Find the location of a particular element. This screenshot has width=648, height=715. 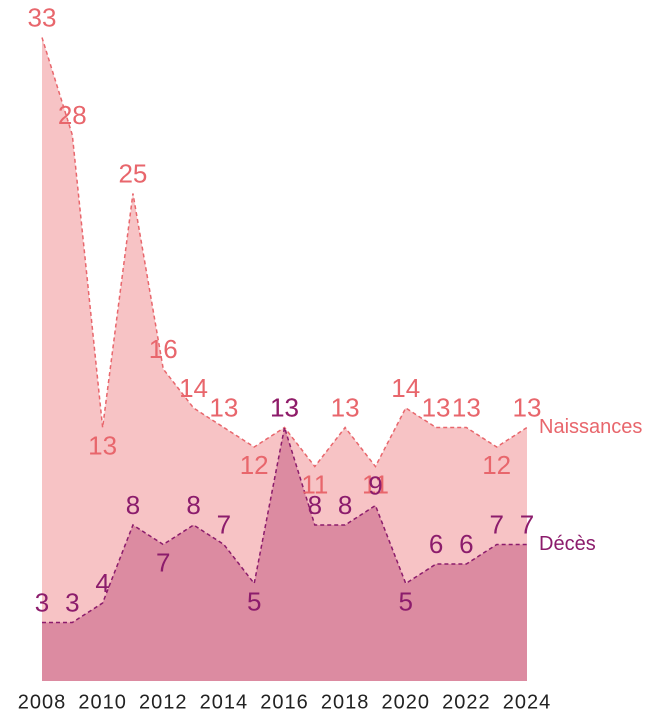

data-label: 28 is located at coordinates (72, 115).